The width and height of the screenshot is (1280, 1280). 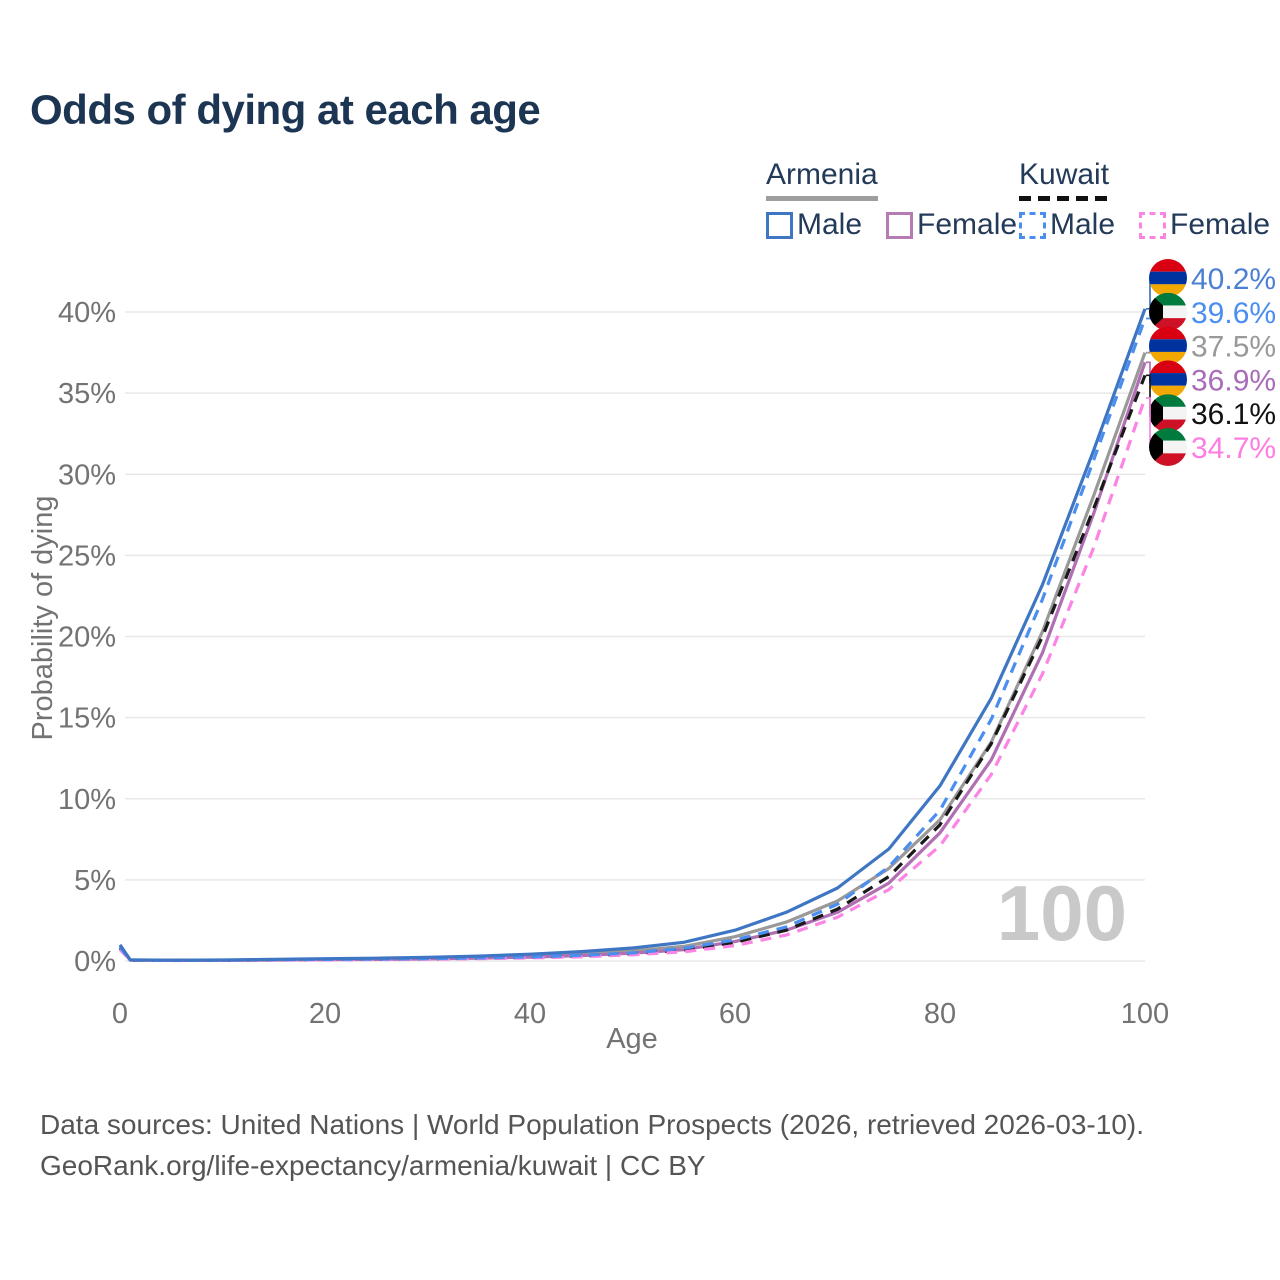 I want to click on legend-entries-kuwait: Male Female, so click(x=1144, y=225).